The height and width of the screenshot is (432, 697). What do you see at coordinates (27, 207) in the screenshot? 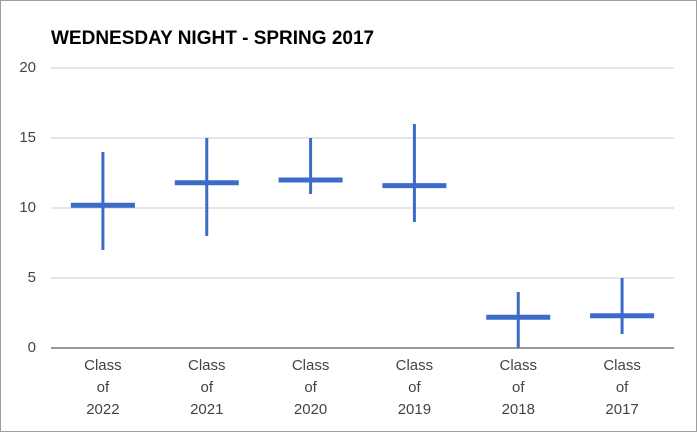
I see `y-tick-label: 10` at bounding box center [27, 207].